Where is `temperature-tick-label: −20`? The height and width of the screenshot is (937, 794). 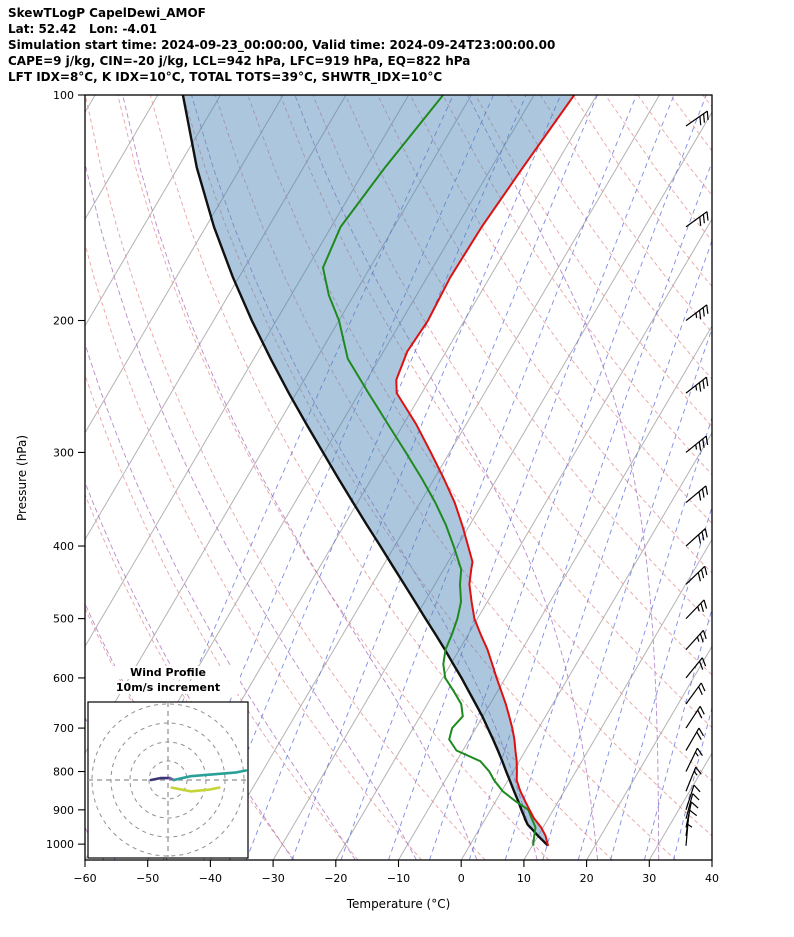
temperature-tick-label: −20 is located at coordinates (335, 878).